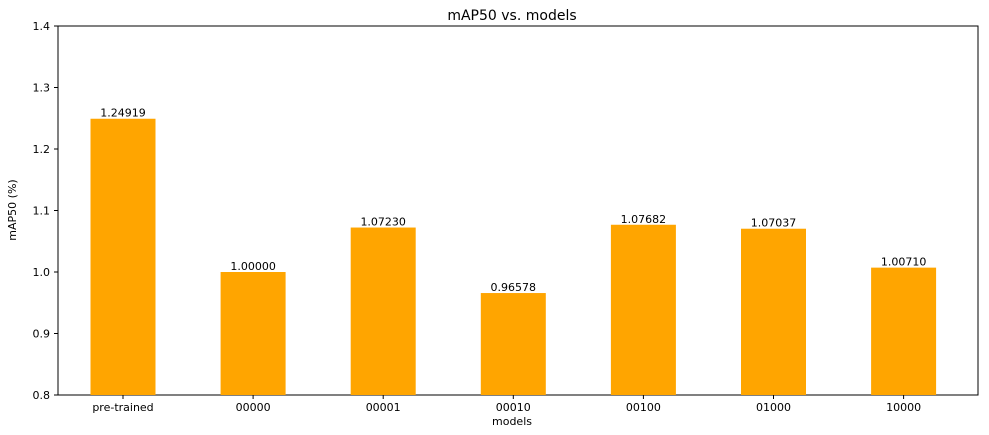  I want to click on bar-value-label: 1.24919, so click(123, 113).